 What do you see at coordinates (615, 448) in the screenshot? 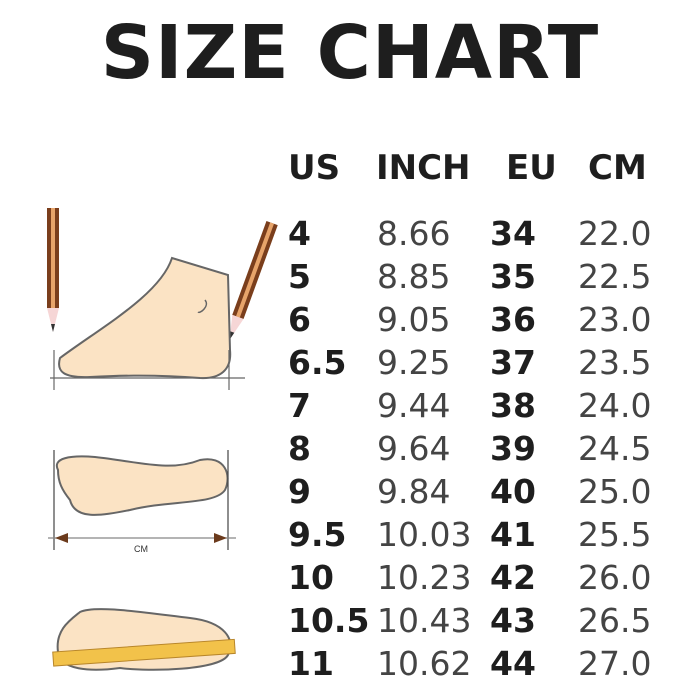
I see `size-cell-cm: 24.5` at bounding box center [615, 448].